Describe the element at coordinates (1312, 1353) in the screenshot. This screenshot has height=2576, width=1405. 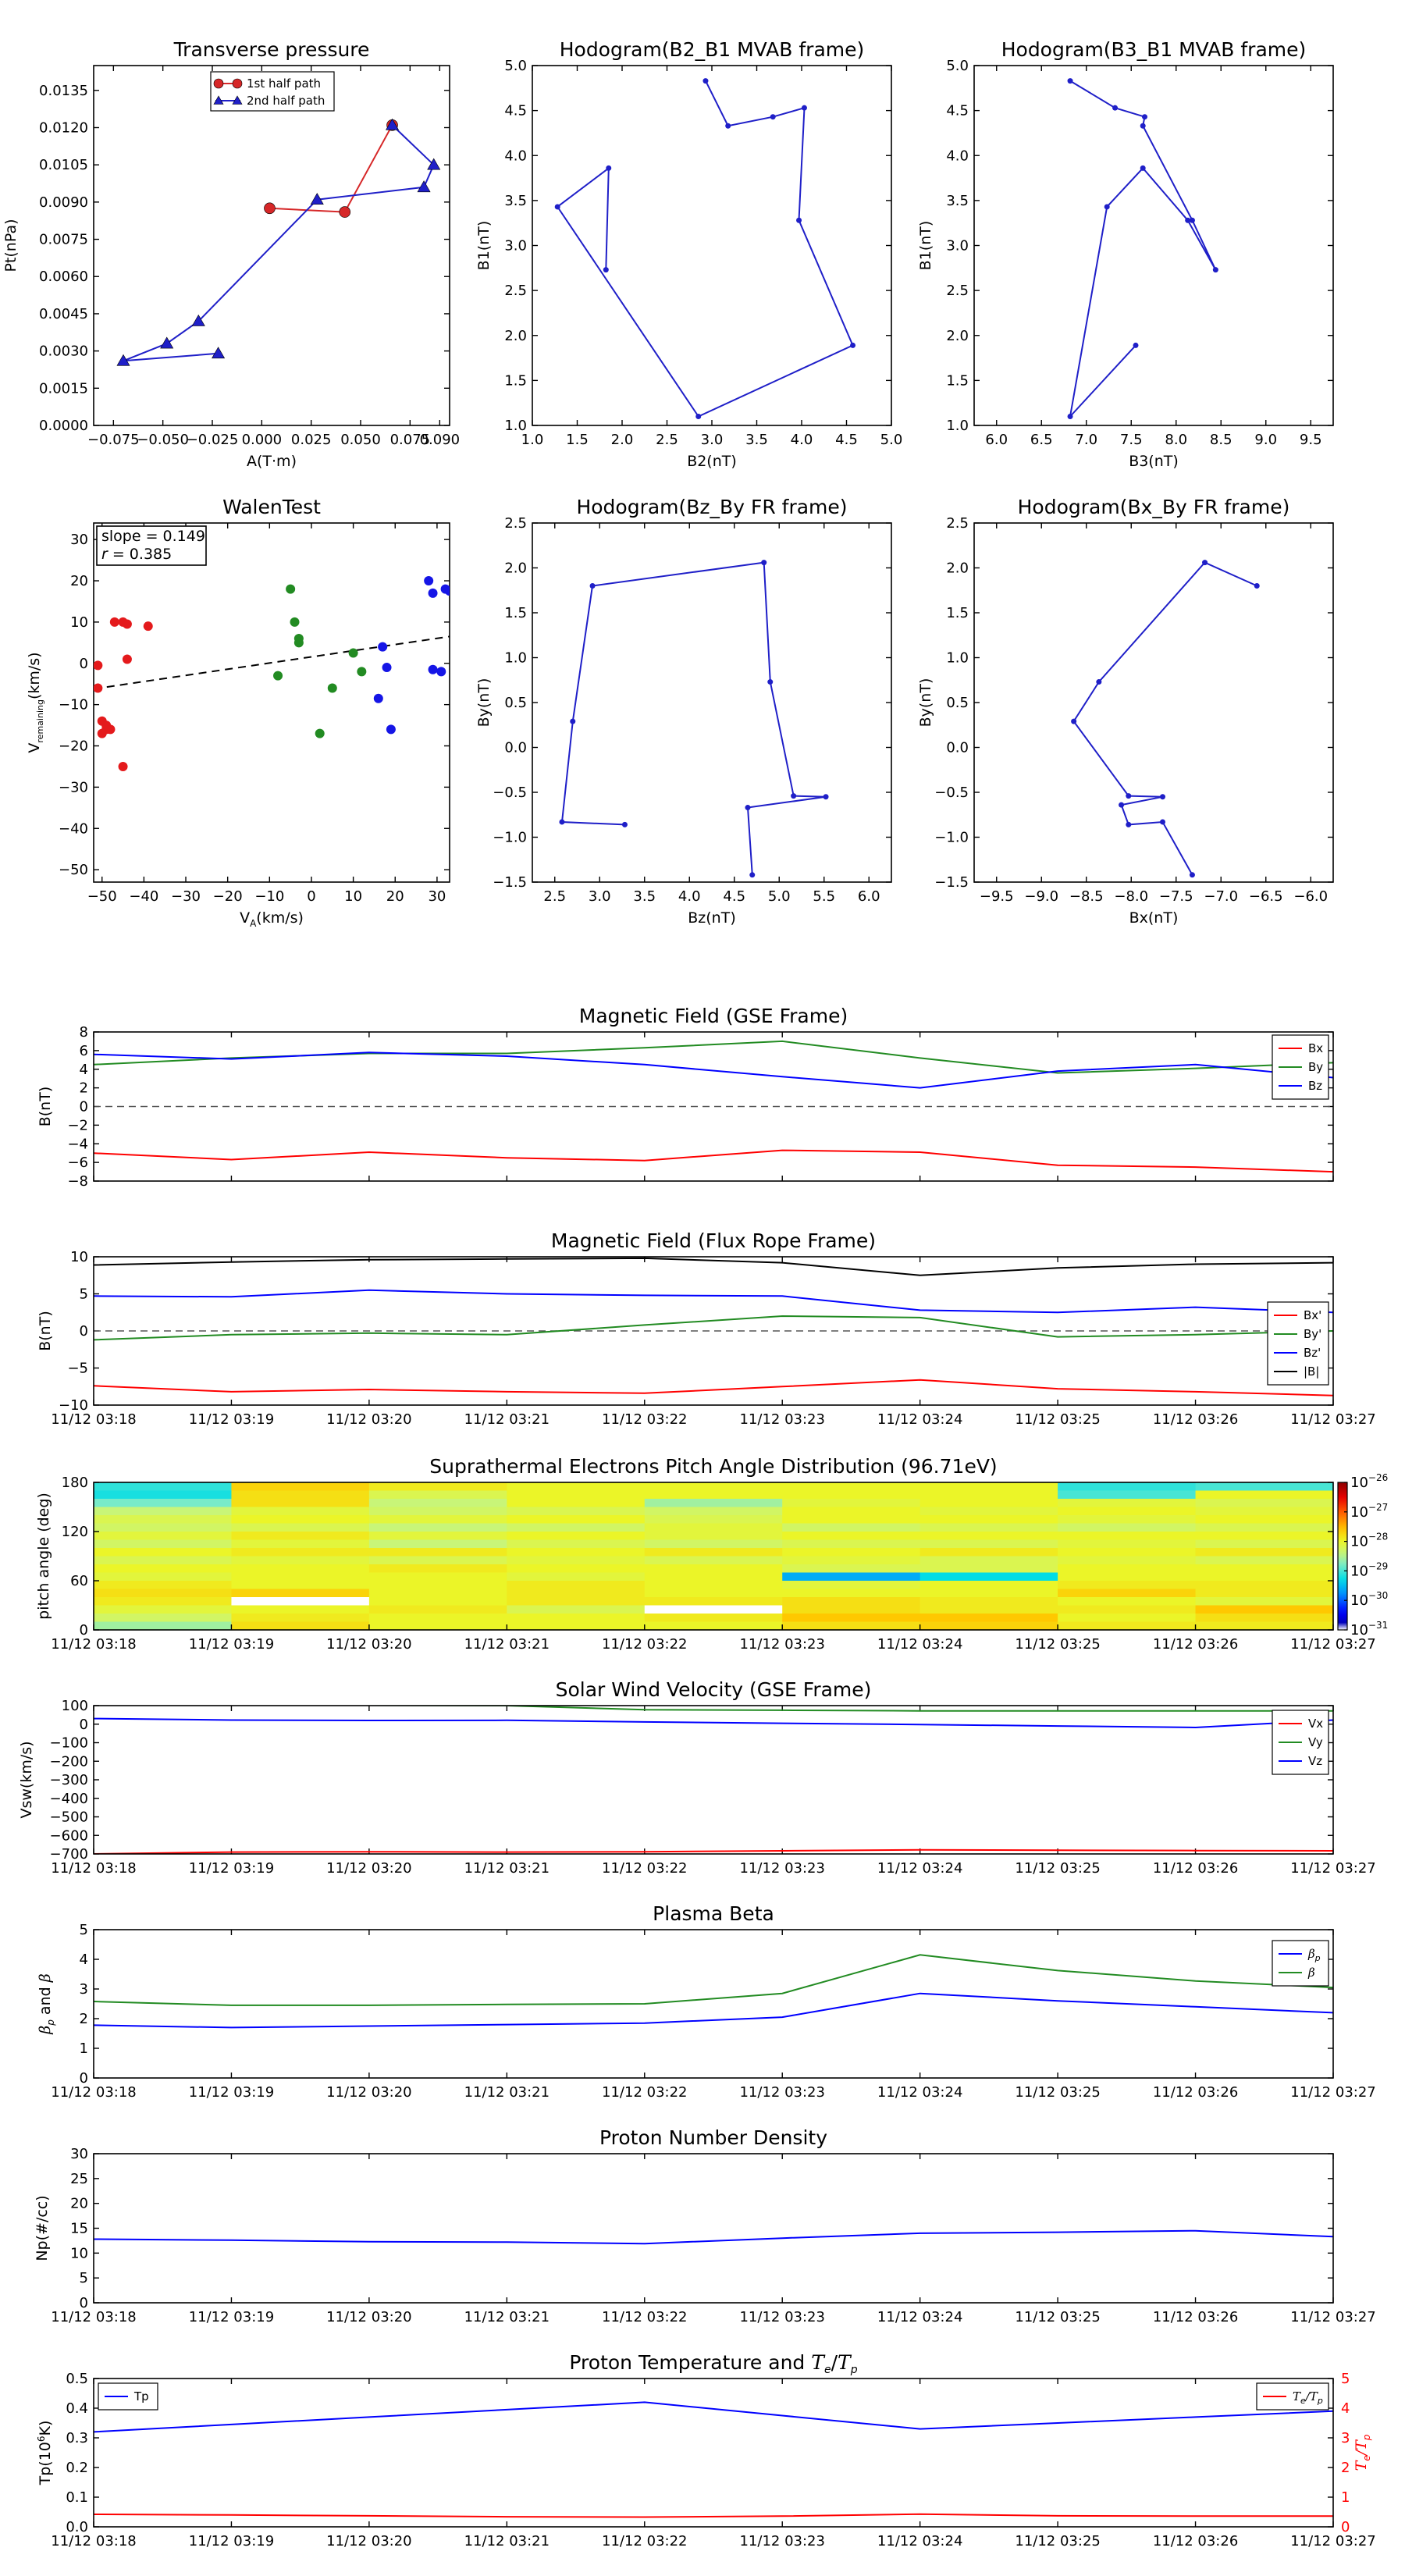
I see `legend-label-main: Bz'` at that location.